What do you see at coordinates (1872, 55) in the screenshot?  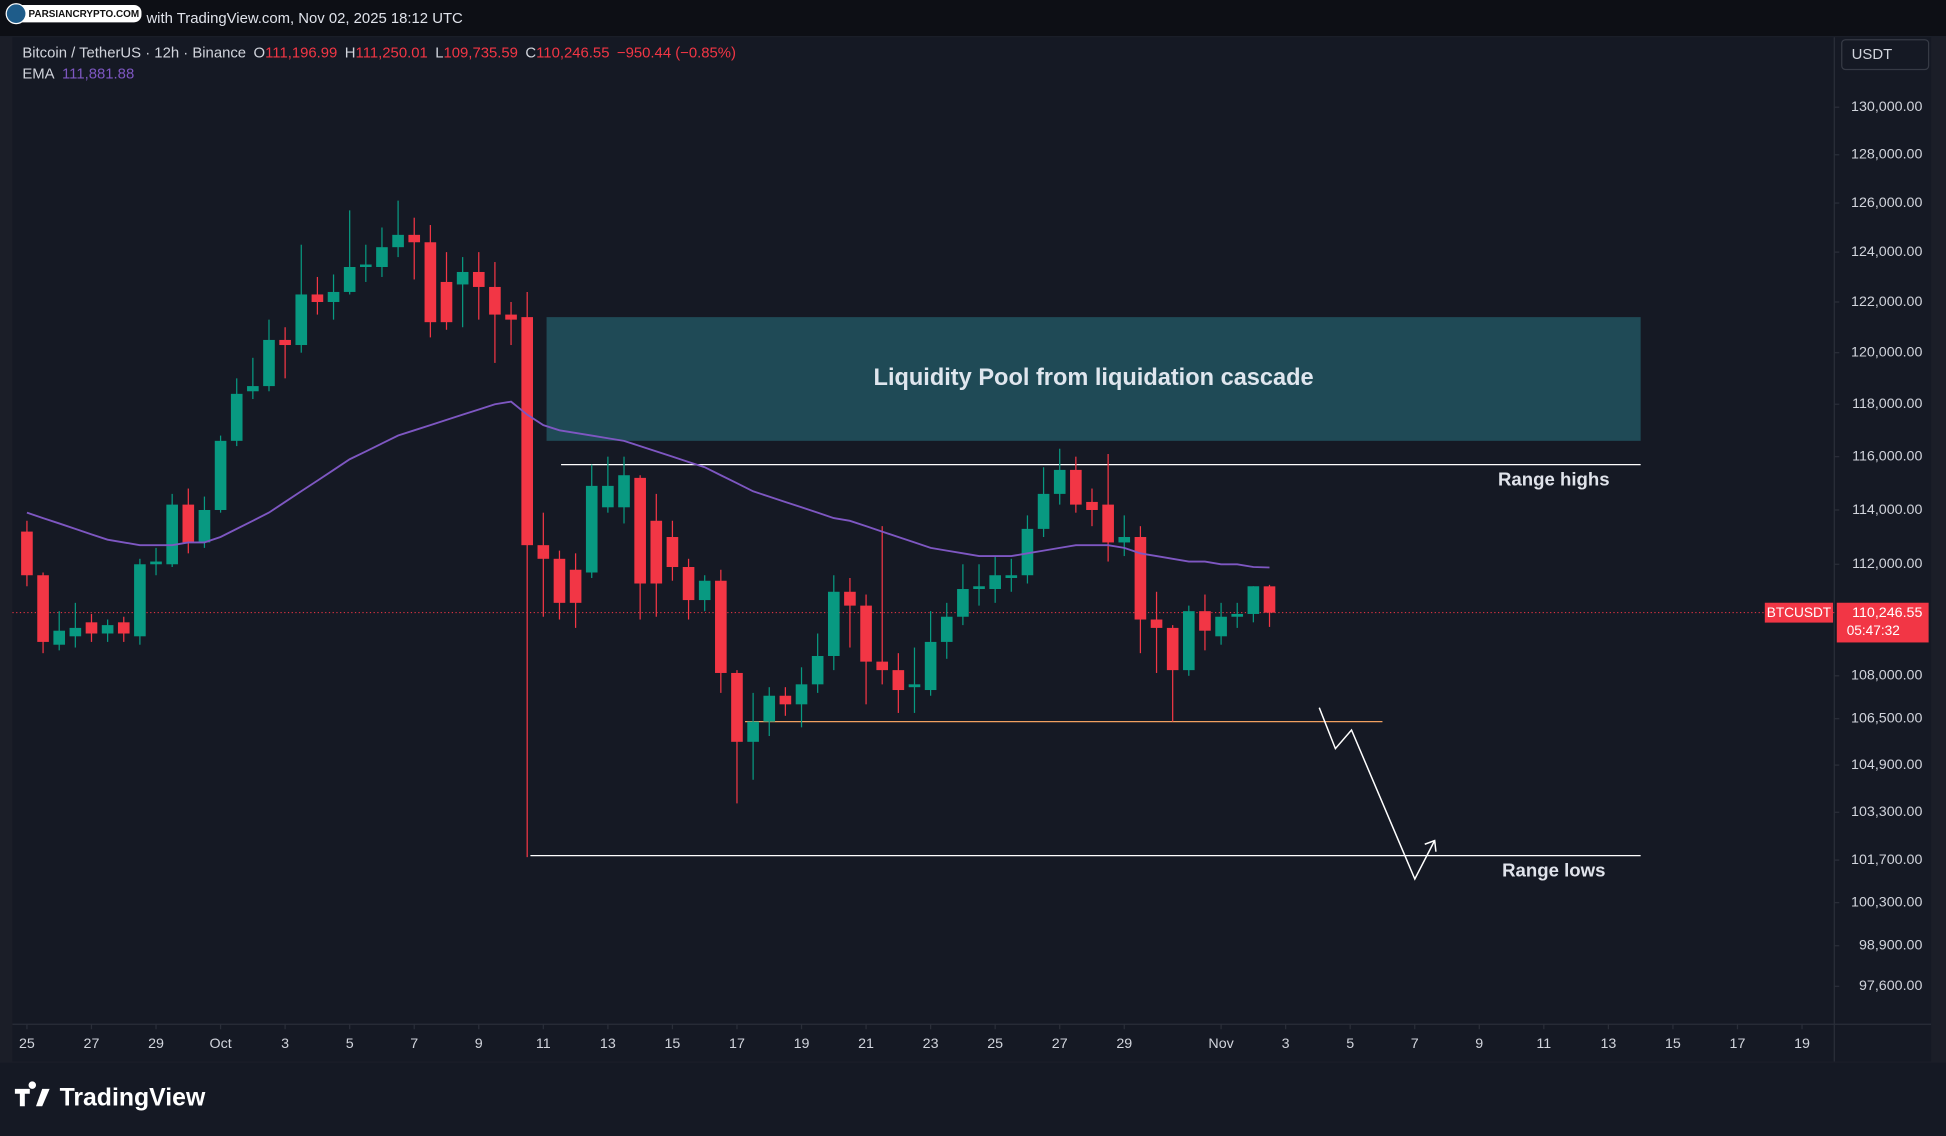 I see `currency: USDT` at bounding box center [1872, 55].